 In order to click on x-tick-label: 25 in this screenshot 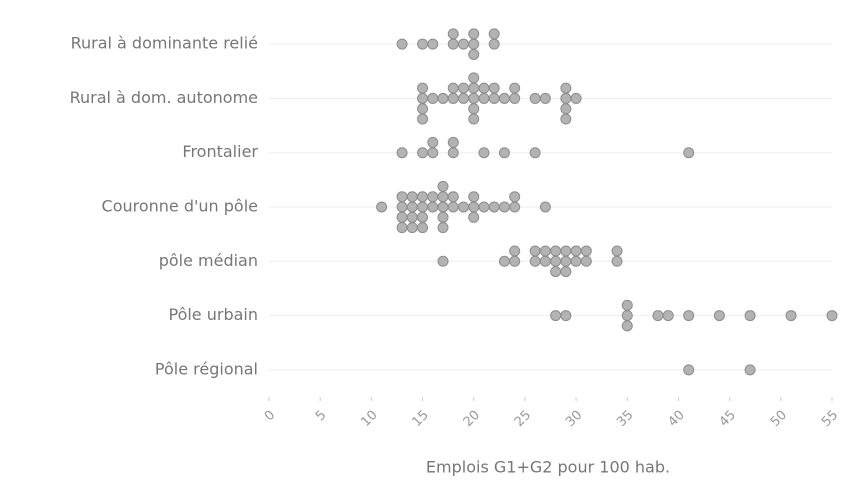, I will do `click(523, 419)`.